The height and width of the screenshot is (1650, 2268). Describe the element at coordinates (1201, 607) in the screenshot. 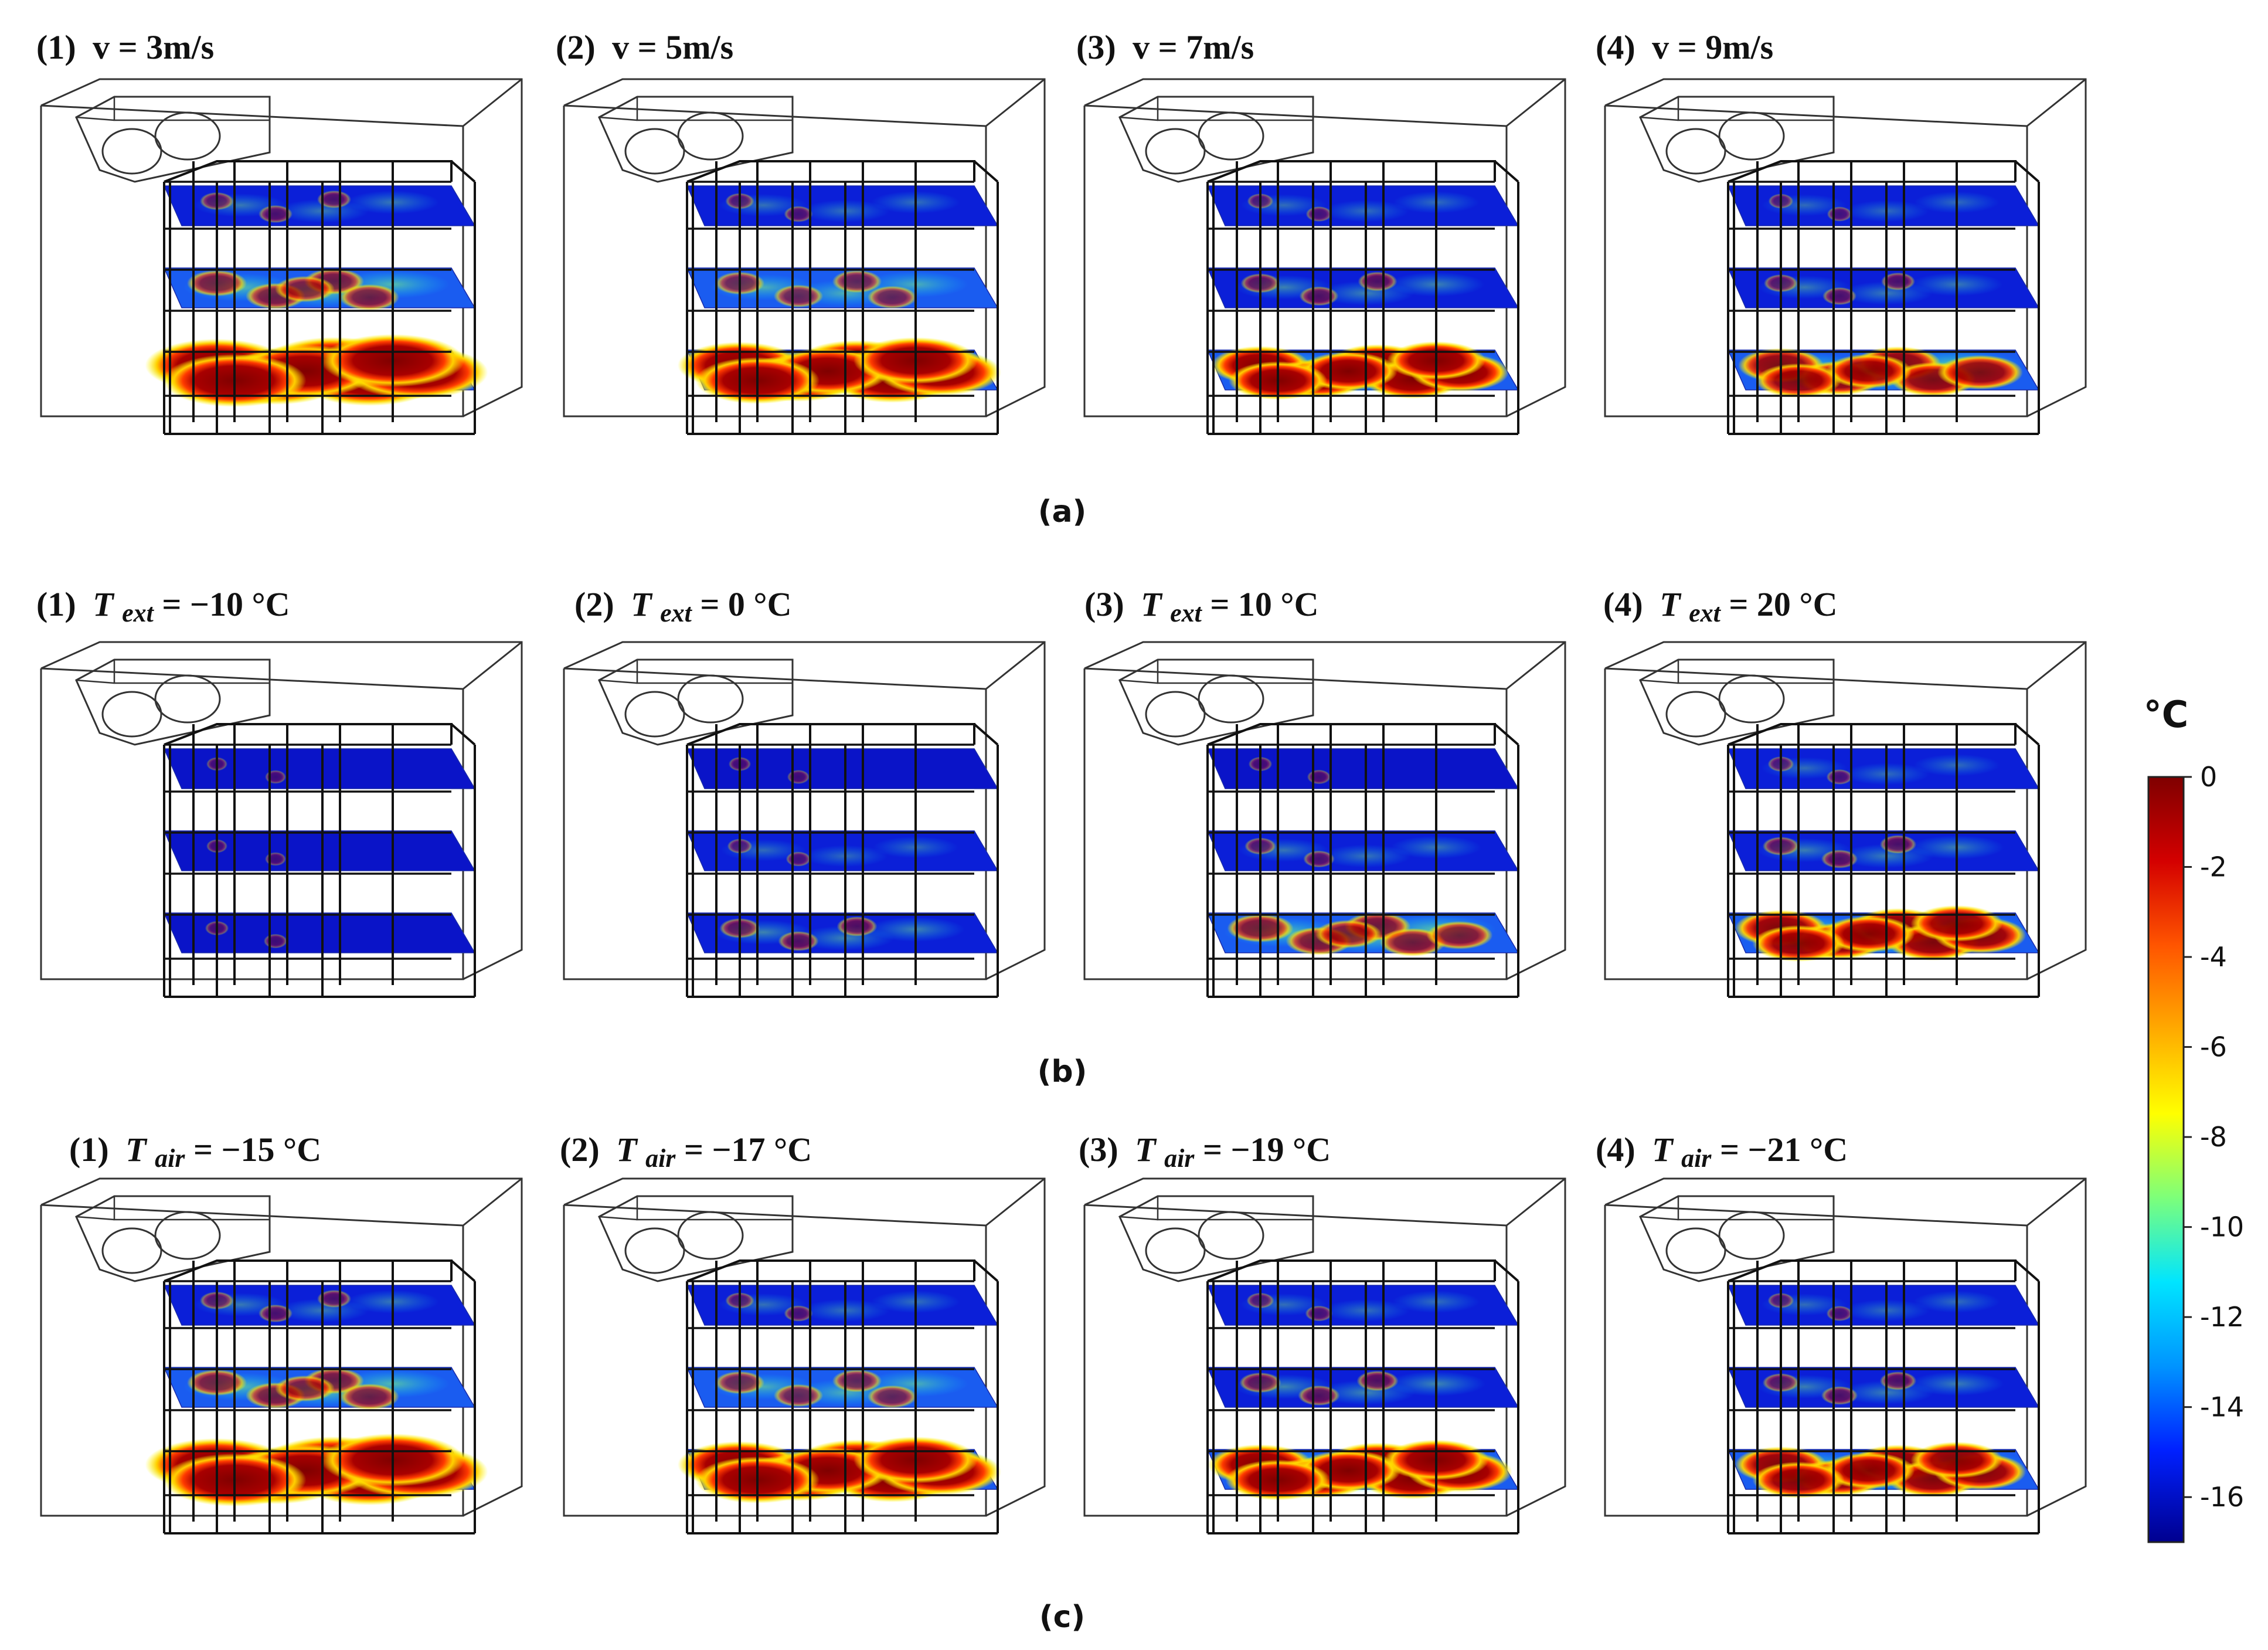

I see `panel-label-b3: (3) T ext = 10 °C` at that location.